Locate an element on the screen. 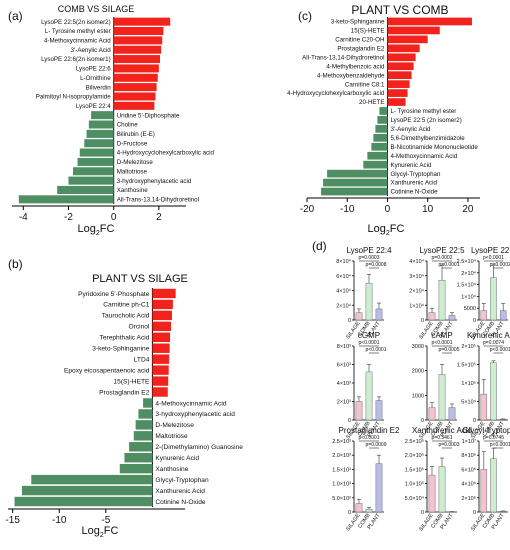  category-label-taurocholic-acid: Taurocholic Acid is located at coordinates (126, 316).